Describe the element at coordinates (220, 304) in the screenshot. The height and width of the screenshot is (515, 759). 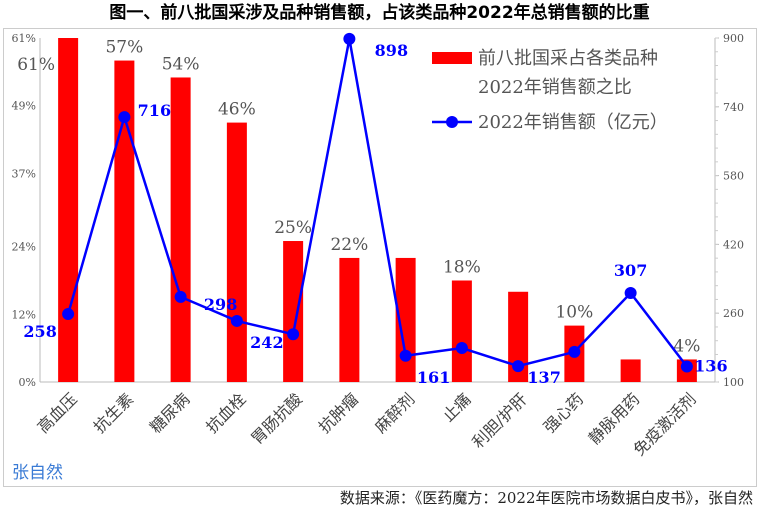
I see `sales-data-label: 298` at that location.